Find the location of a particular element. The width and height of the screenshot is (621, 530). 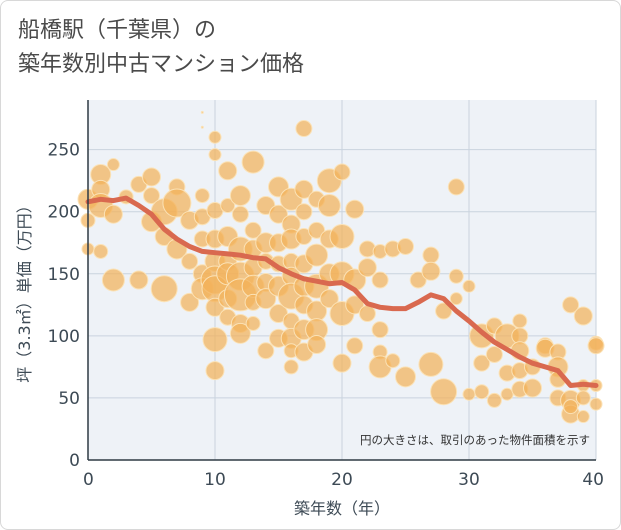

y-tick-label-0: 0 is located at coordinates (74, 461).